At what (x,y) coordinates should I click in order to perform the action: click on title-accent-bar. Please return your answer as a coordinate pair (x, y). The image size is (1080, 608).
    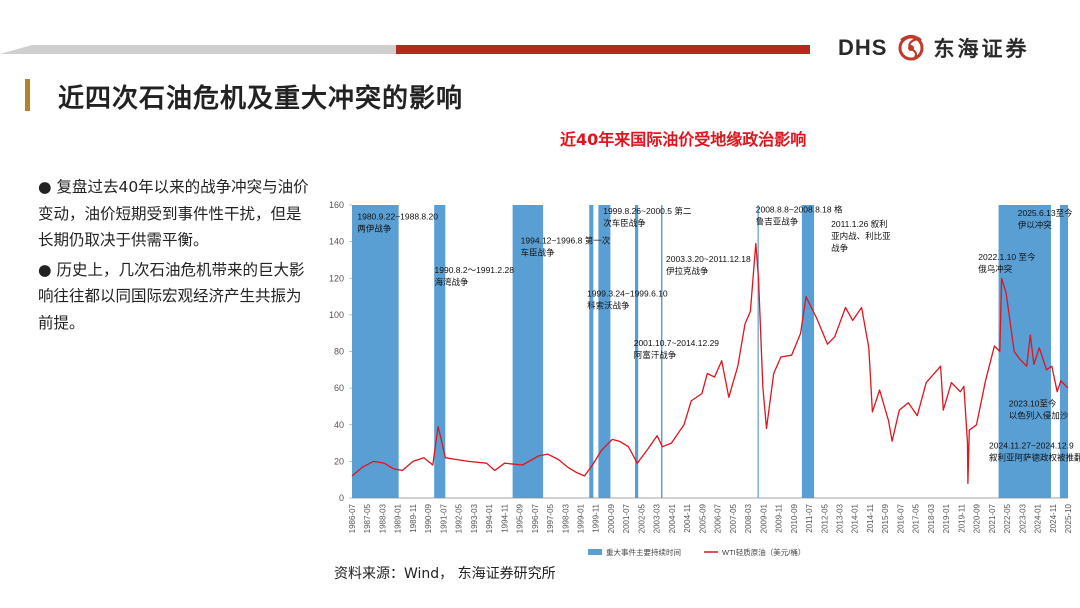
    Looking at the image, I should click on (27, 95).